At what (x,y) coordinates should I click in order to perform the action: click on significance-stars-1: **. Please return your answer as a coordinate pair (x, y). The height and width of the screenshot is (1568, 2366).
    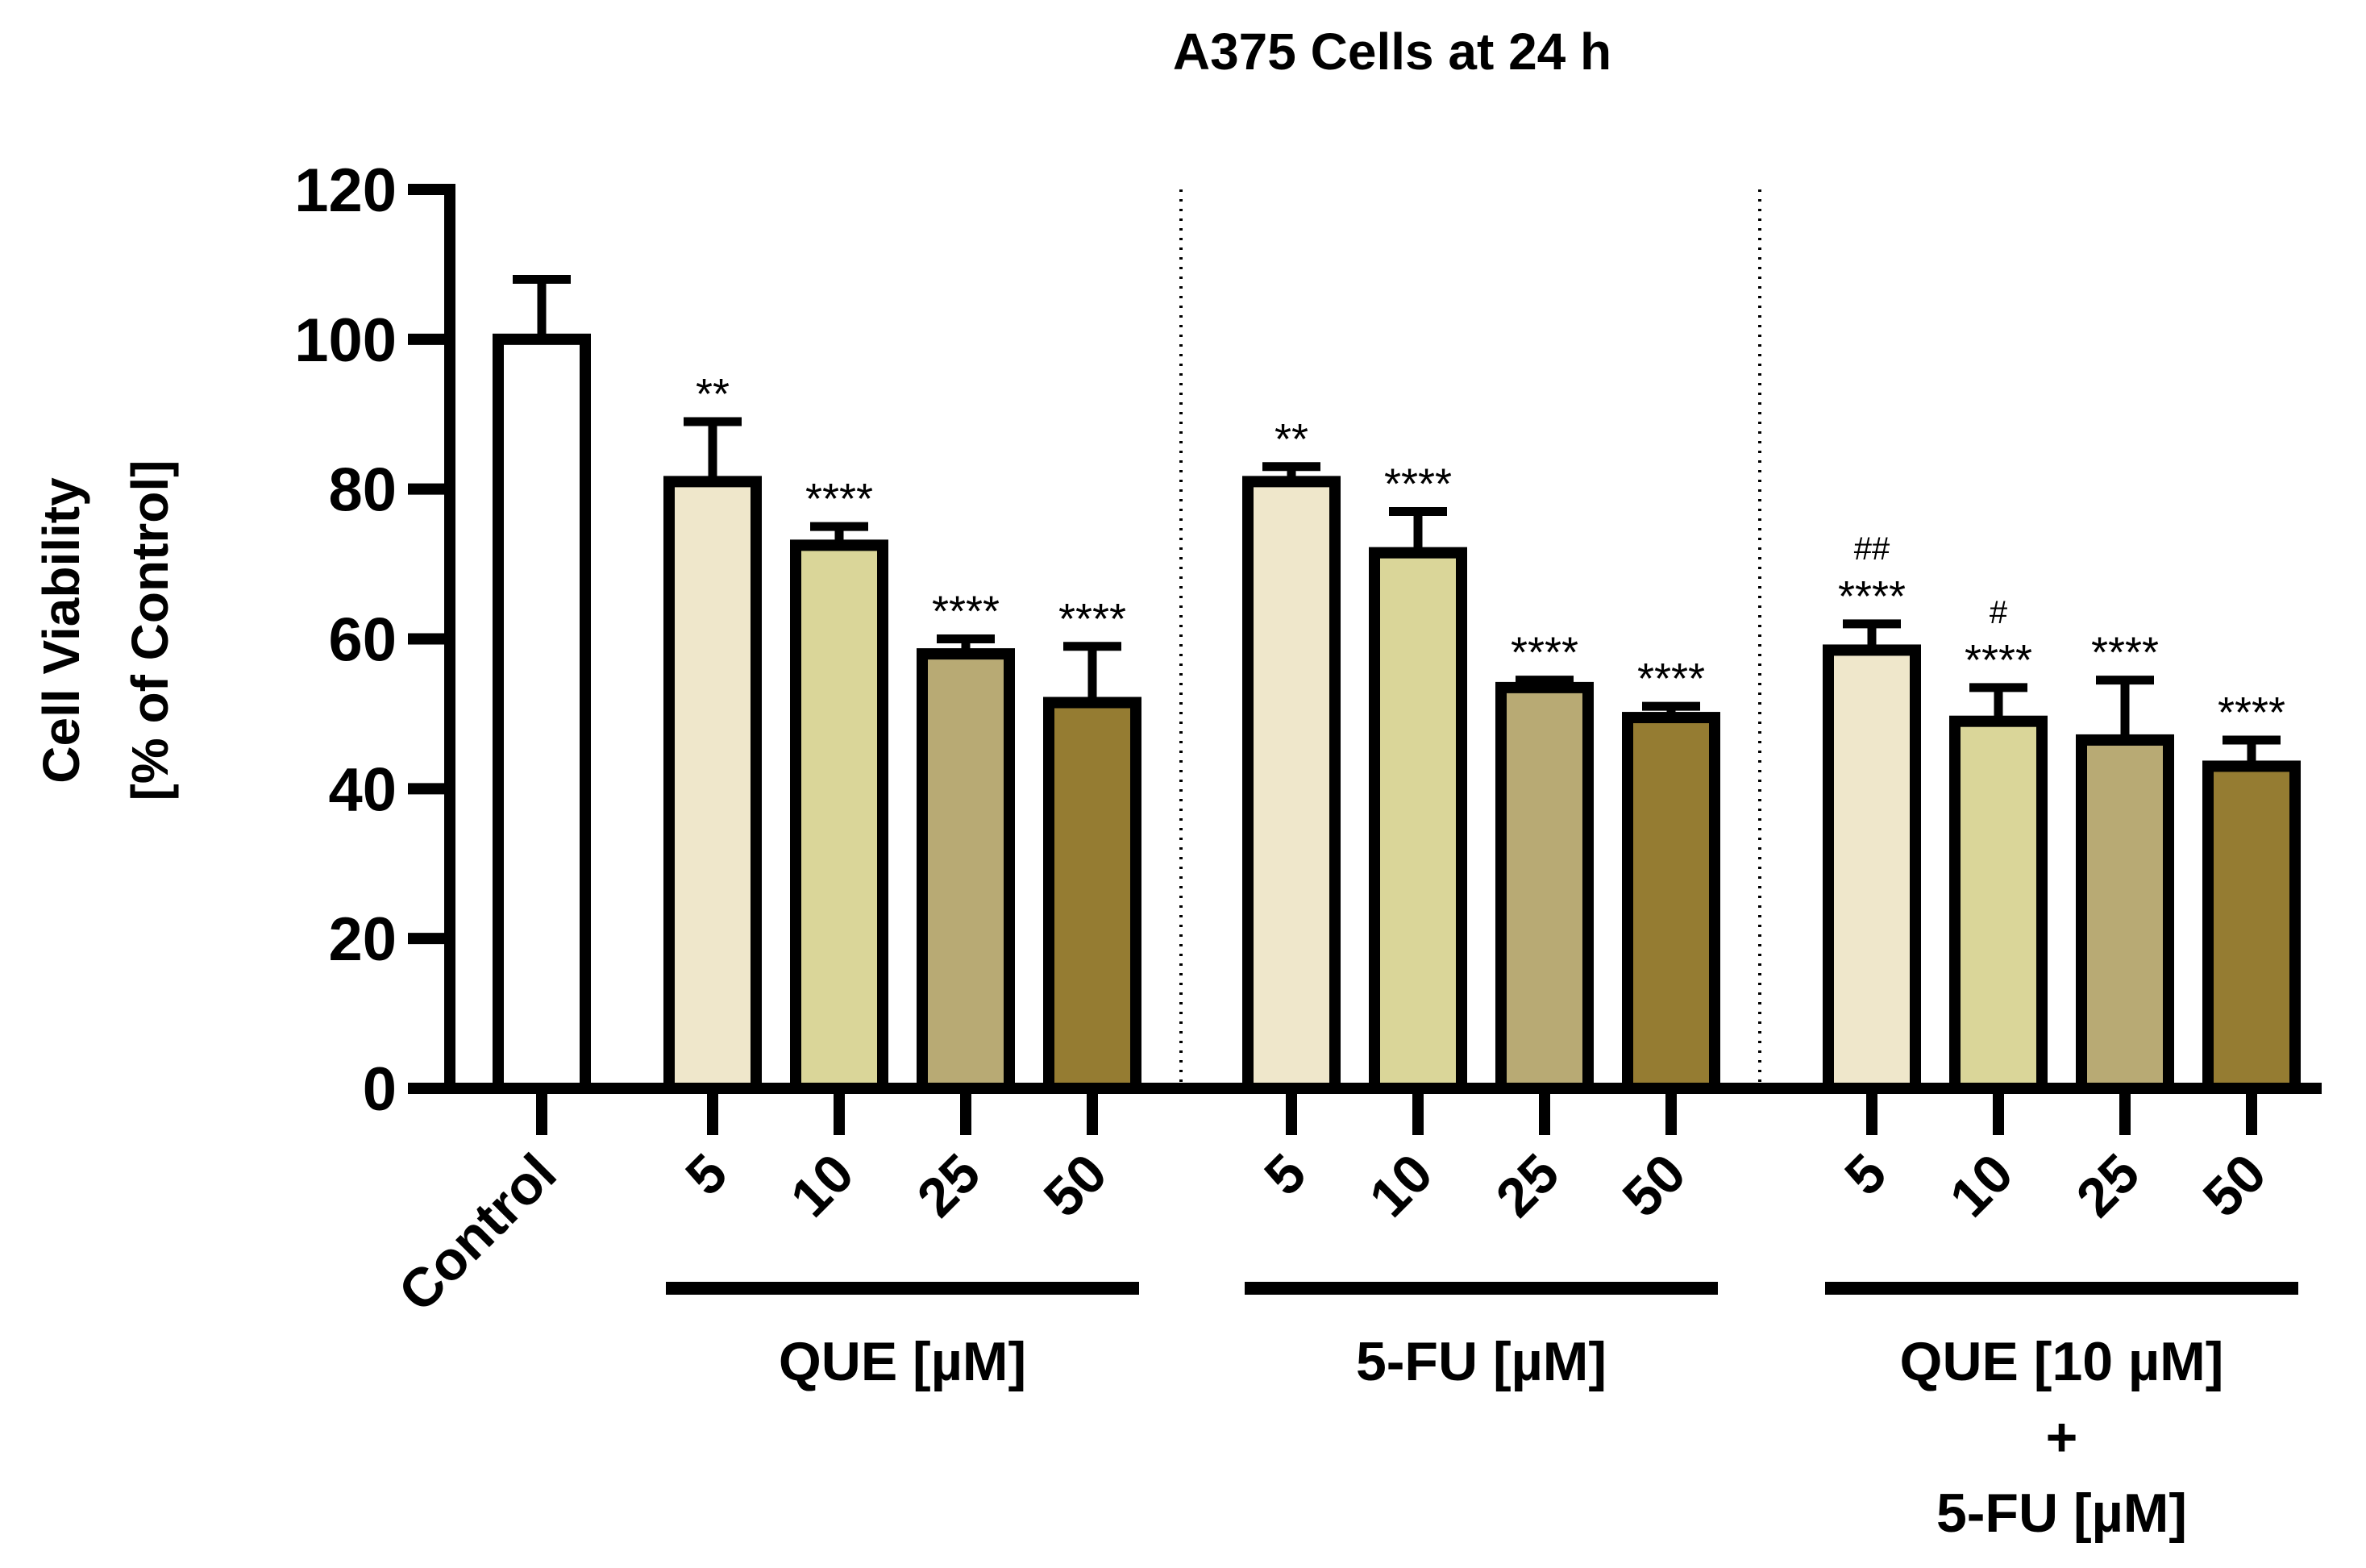
    Looking at the image, I should click on (713, 394).